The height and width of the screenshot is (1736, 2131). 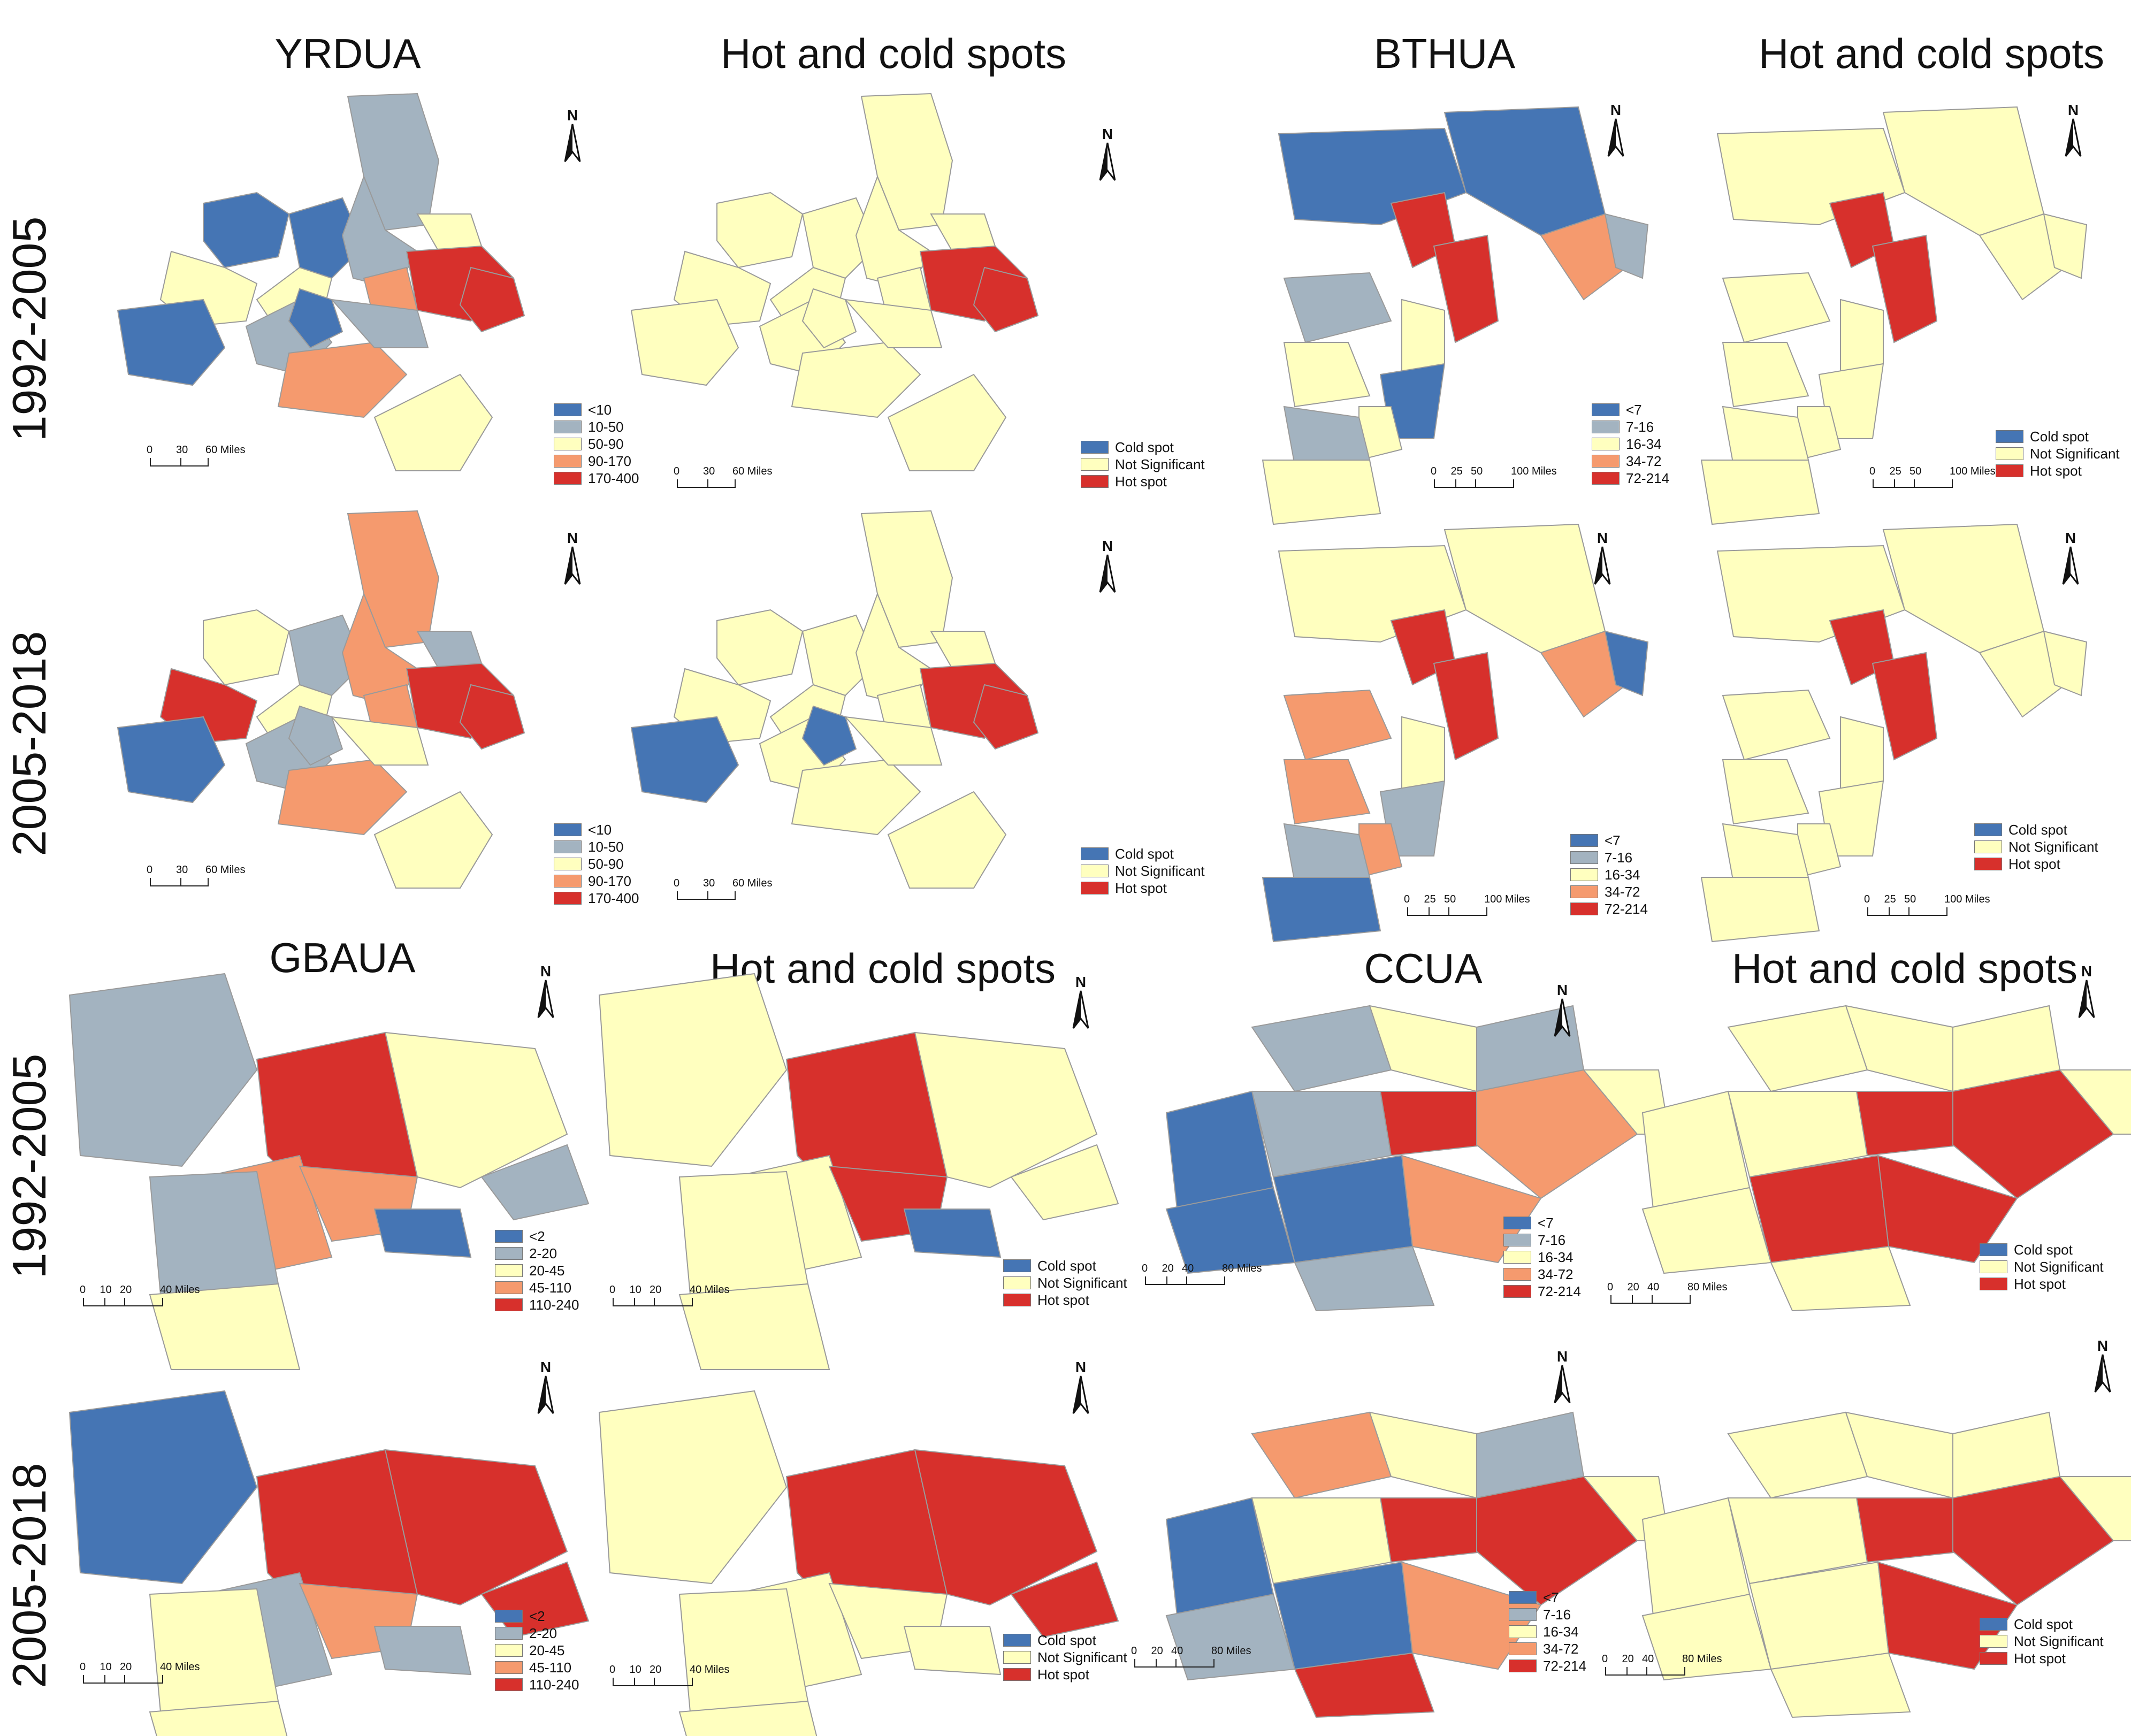 I want to click on legend-label: 50-90, so click(x=606, y=864).